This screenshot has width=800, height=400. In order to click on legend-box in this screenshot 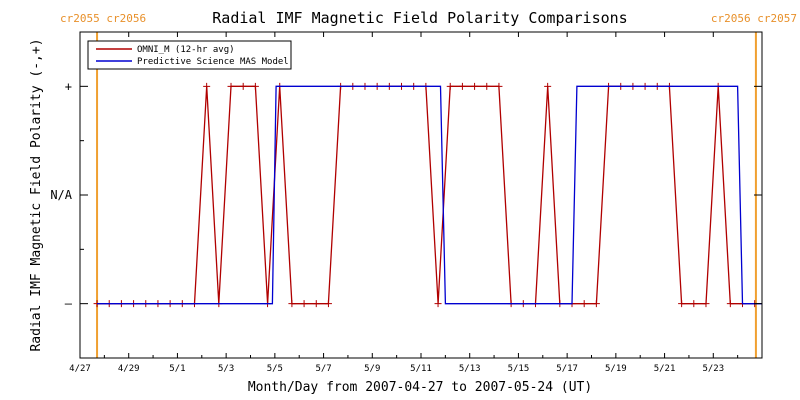, I will do `click(189, 55)`.